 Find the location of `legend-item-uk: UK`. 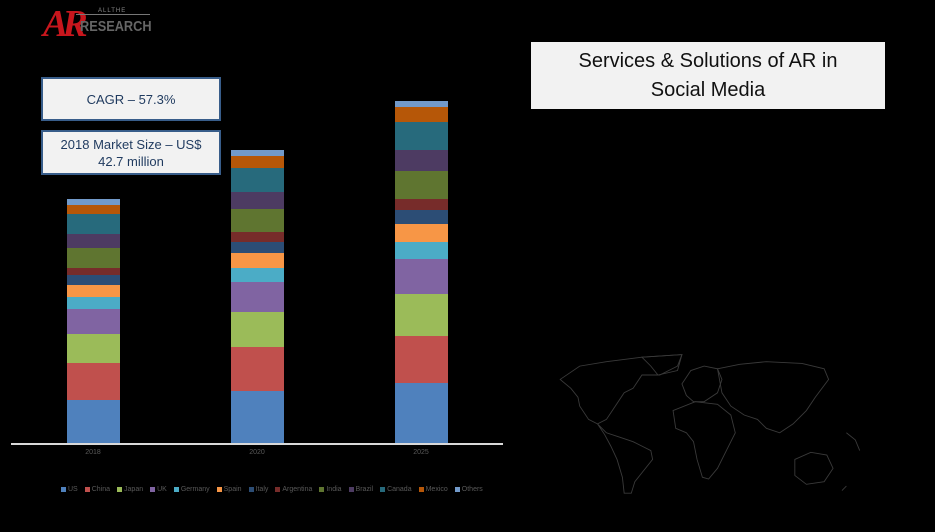

legend-item-uk: UK is located at coordinates (158, 489).